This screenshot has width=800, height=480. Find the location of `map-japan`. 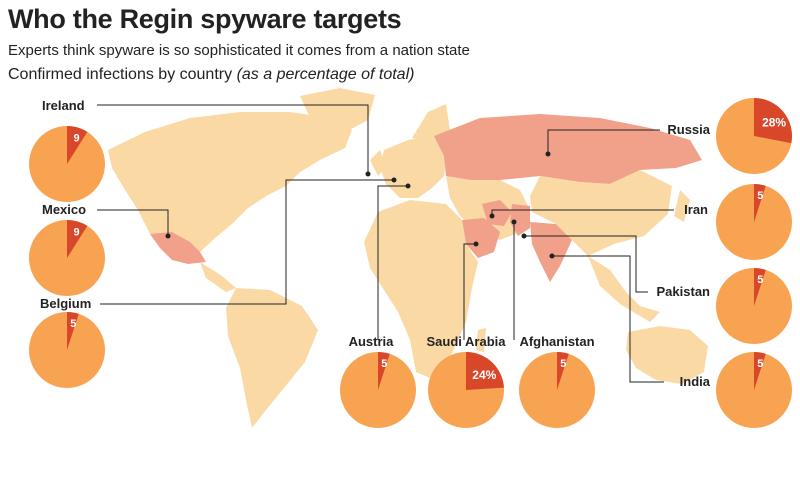

map-japan is located at coordinates (682, 206).